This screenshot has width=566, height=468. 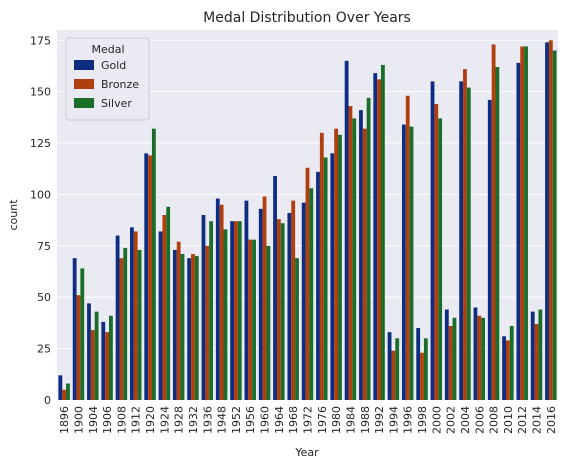 I want to click on legend-label-gold: Gold, so click(x=113, y=65).